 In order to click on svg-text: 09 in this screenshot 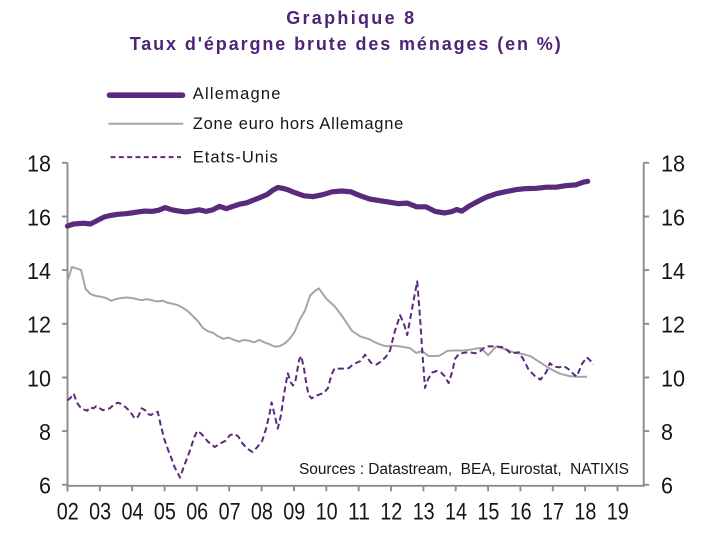, I will do `click(294, 512)`.